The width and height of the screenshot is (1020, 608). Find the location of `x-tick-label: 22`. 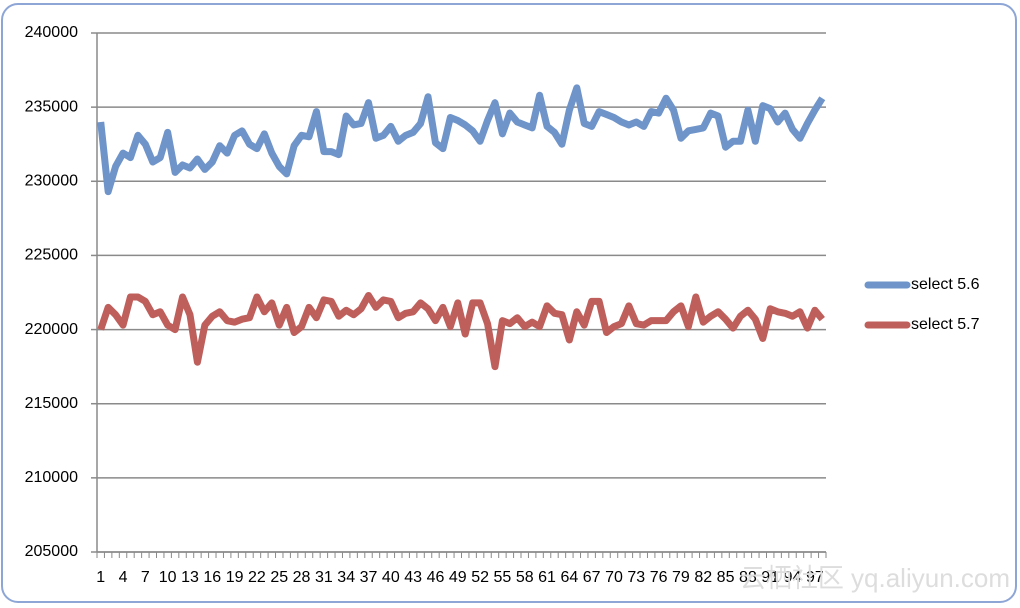

x-tick-label: 22 is located at coordinates (257, 577).